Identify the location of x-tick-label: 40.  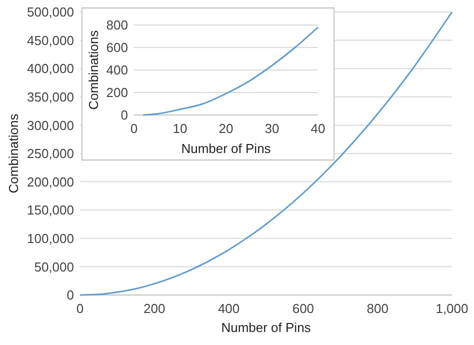
(318, 128).